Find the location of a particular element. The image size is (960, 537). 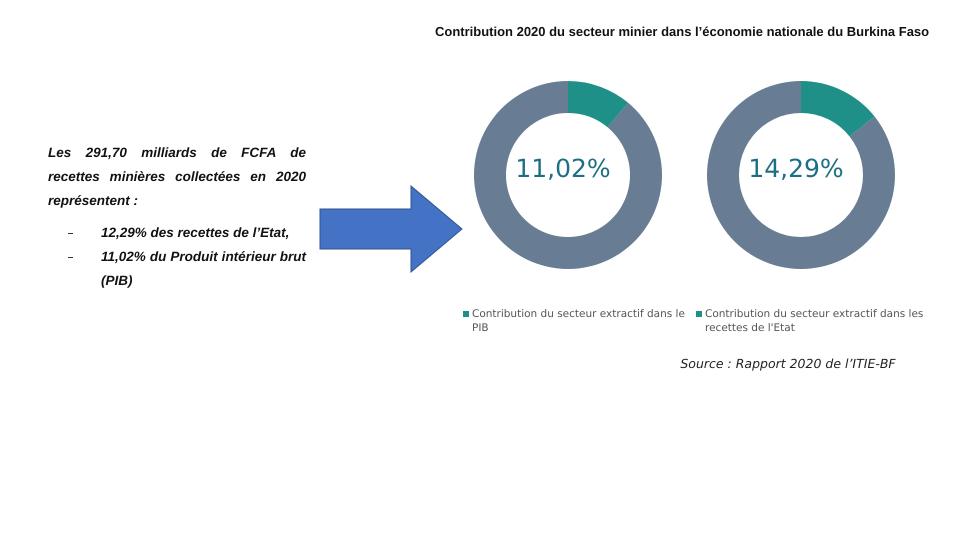

source-note: Source : Rapport 2020 de l’ITIE-BF is located at coordinates (788, 363).